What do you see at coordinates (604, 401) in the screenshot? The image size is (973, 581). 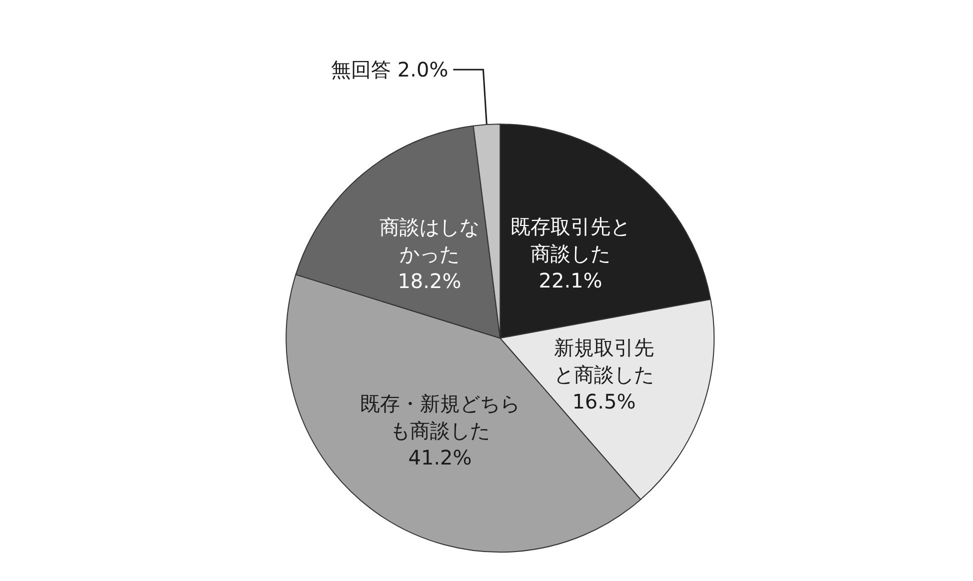 I see `data-label: 16.5%` at bounding box center [604, 401].